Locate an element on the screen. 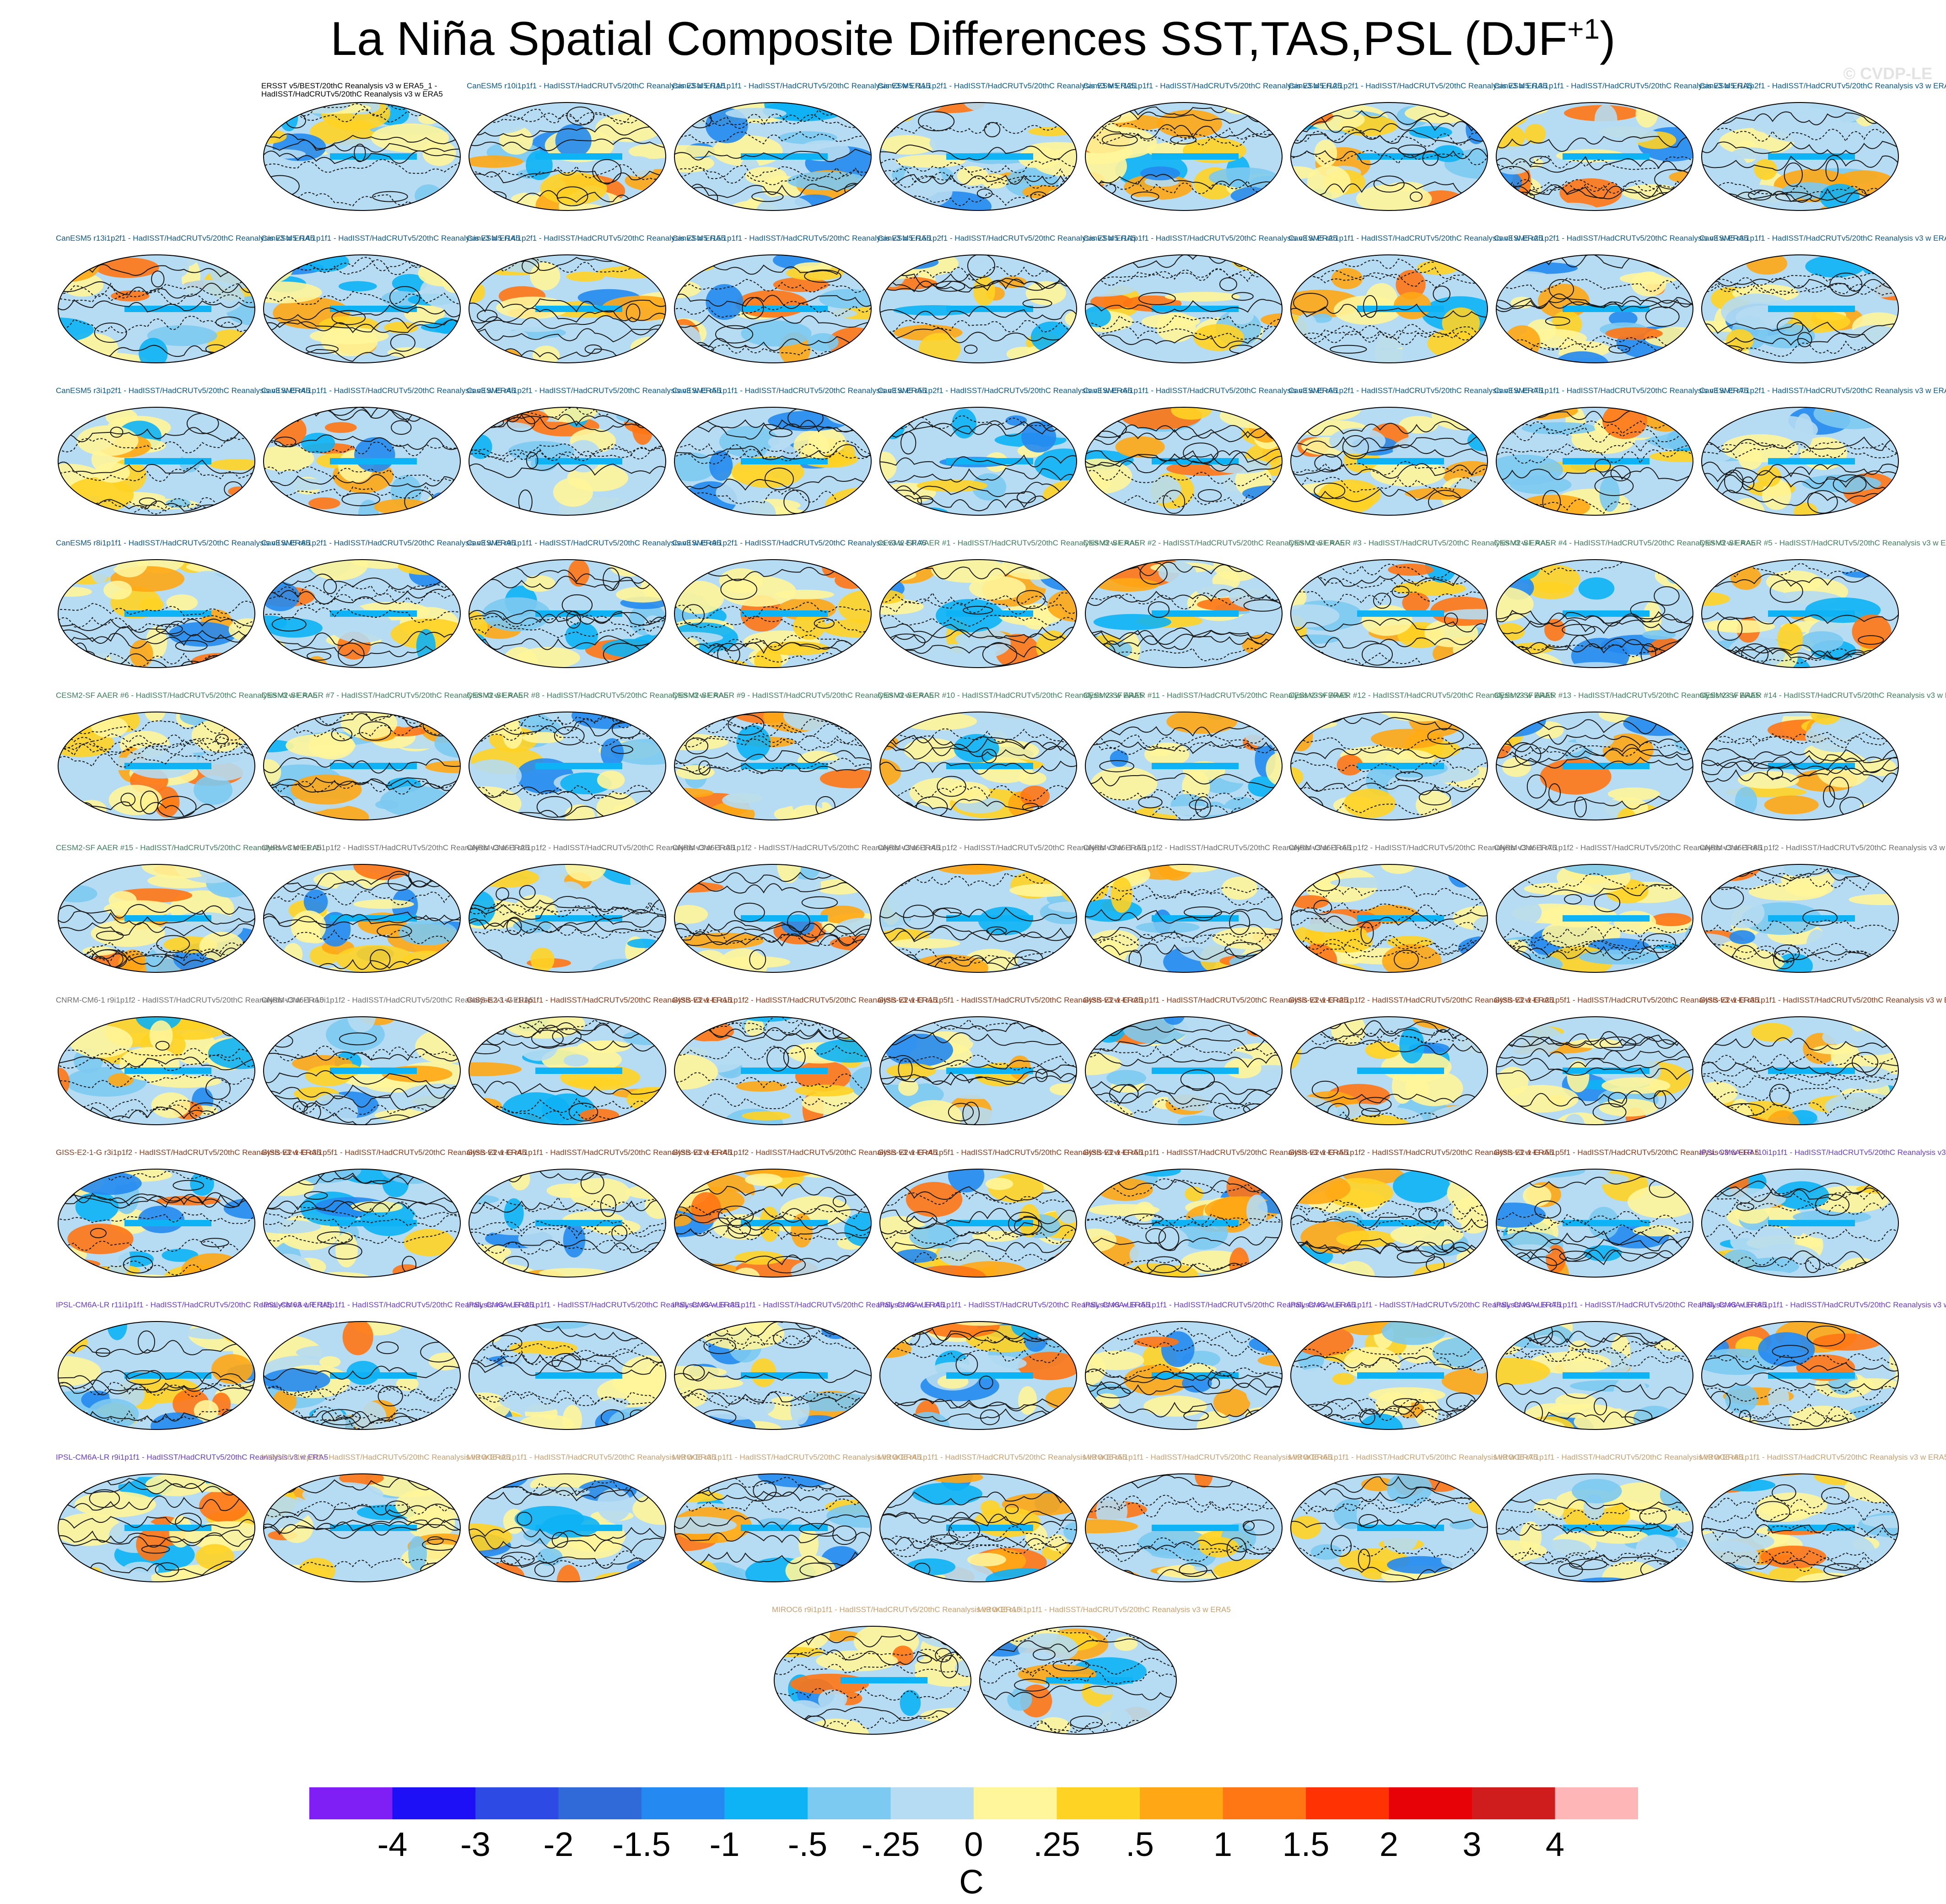 Image resolution: width=1946 pixels, height=1904 pixels. colorbar-tick-label: -3 is located at coordinates (475, 1844).